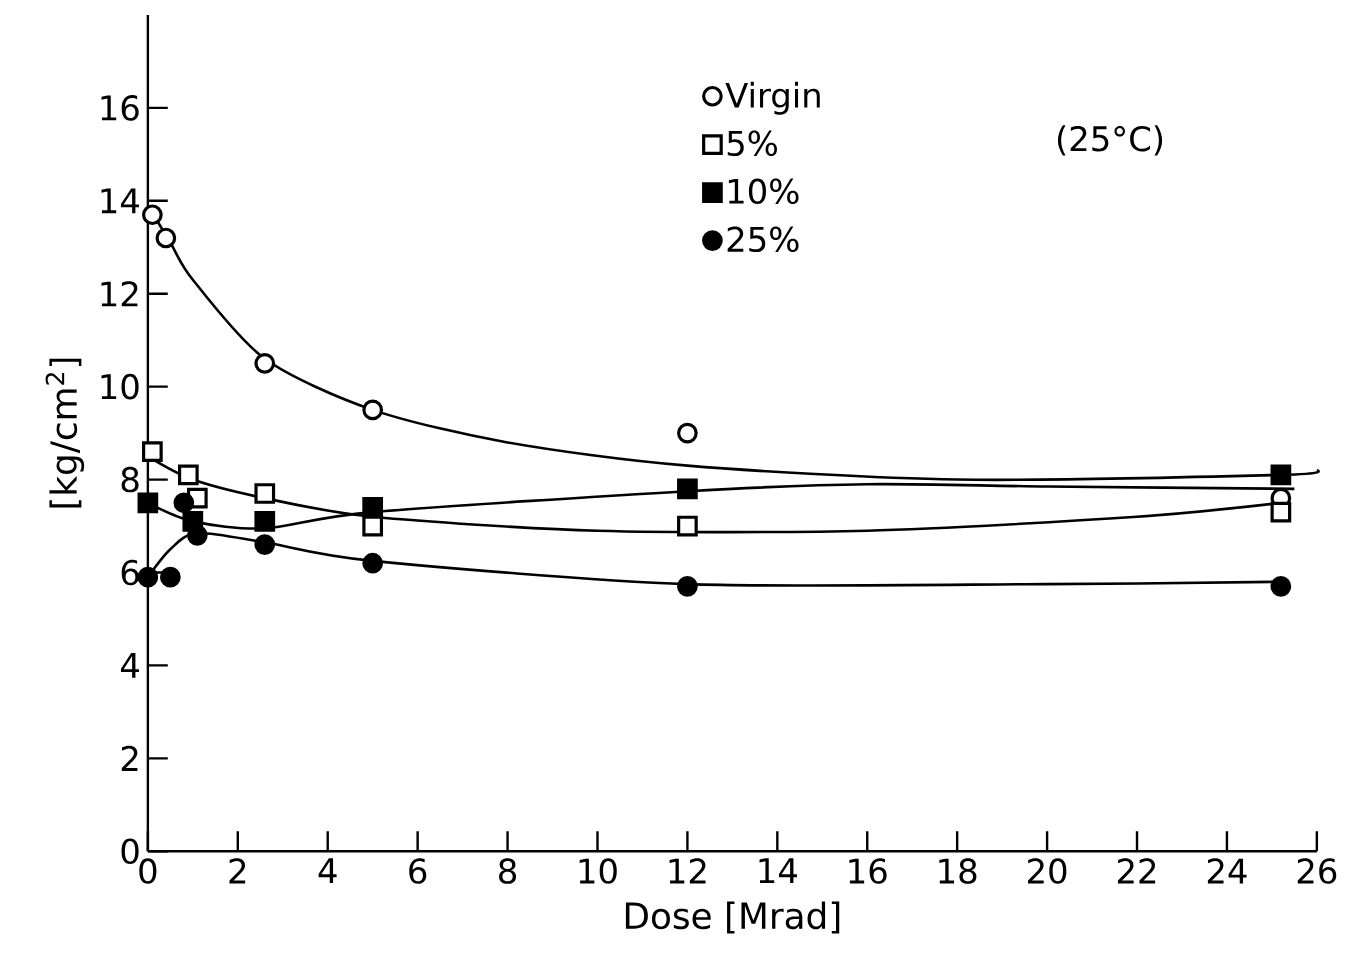 This screenshot has width=1345, height=956. I want to click on x-tick-label: 10, so click(598, 871).